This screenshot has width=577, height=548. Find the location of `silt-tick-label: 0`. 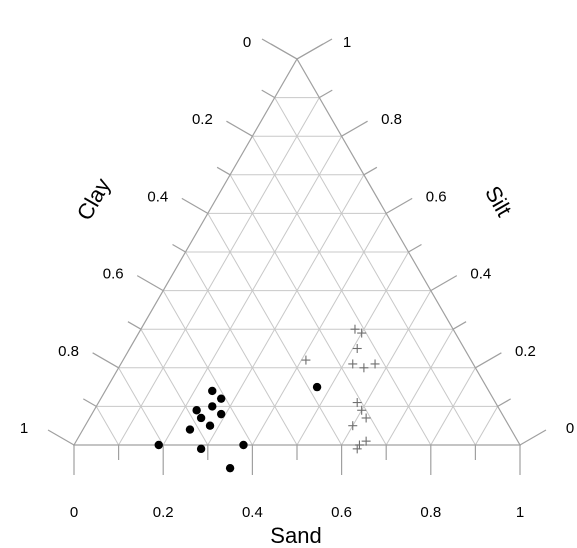

silt-tick-label: 0 is located at coordinates (570, 428).